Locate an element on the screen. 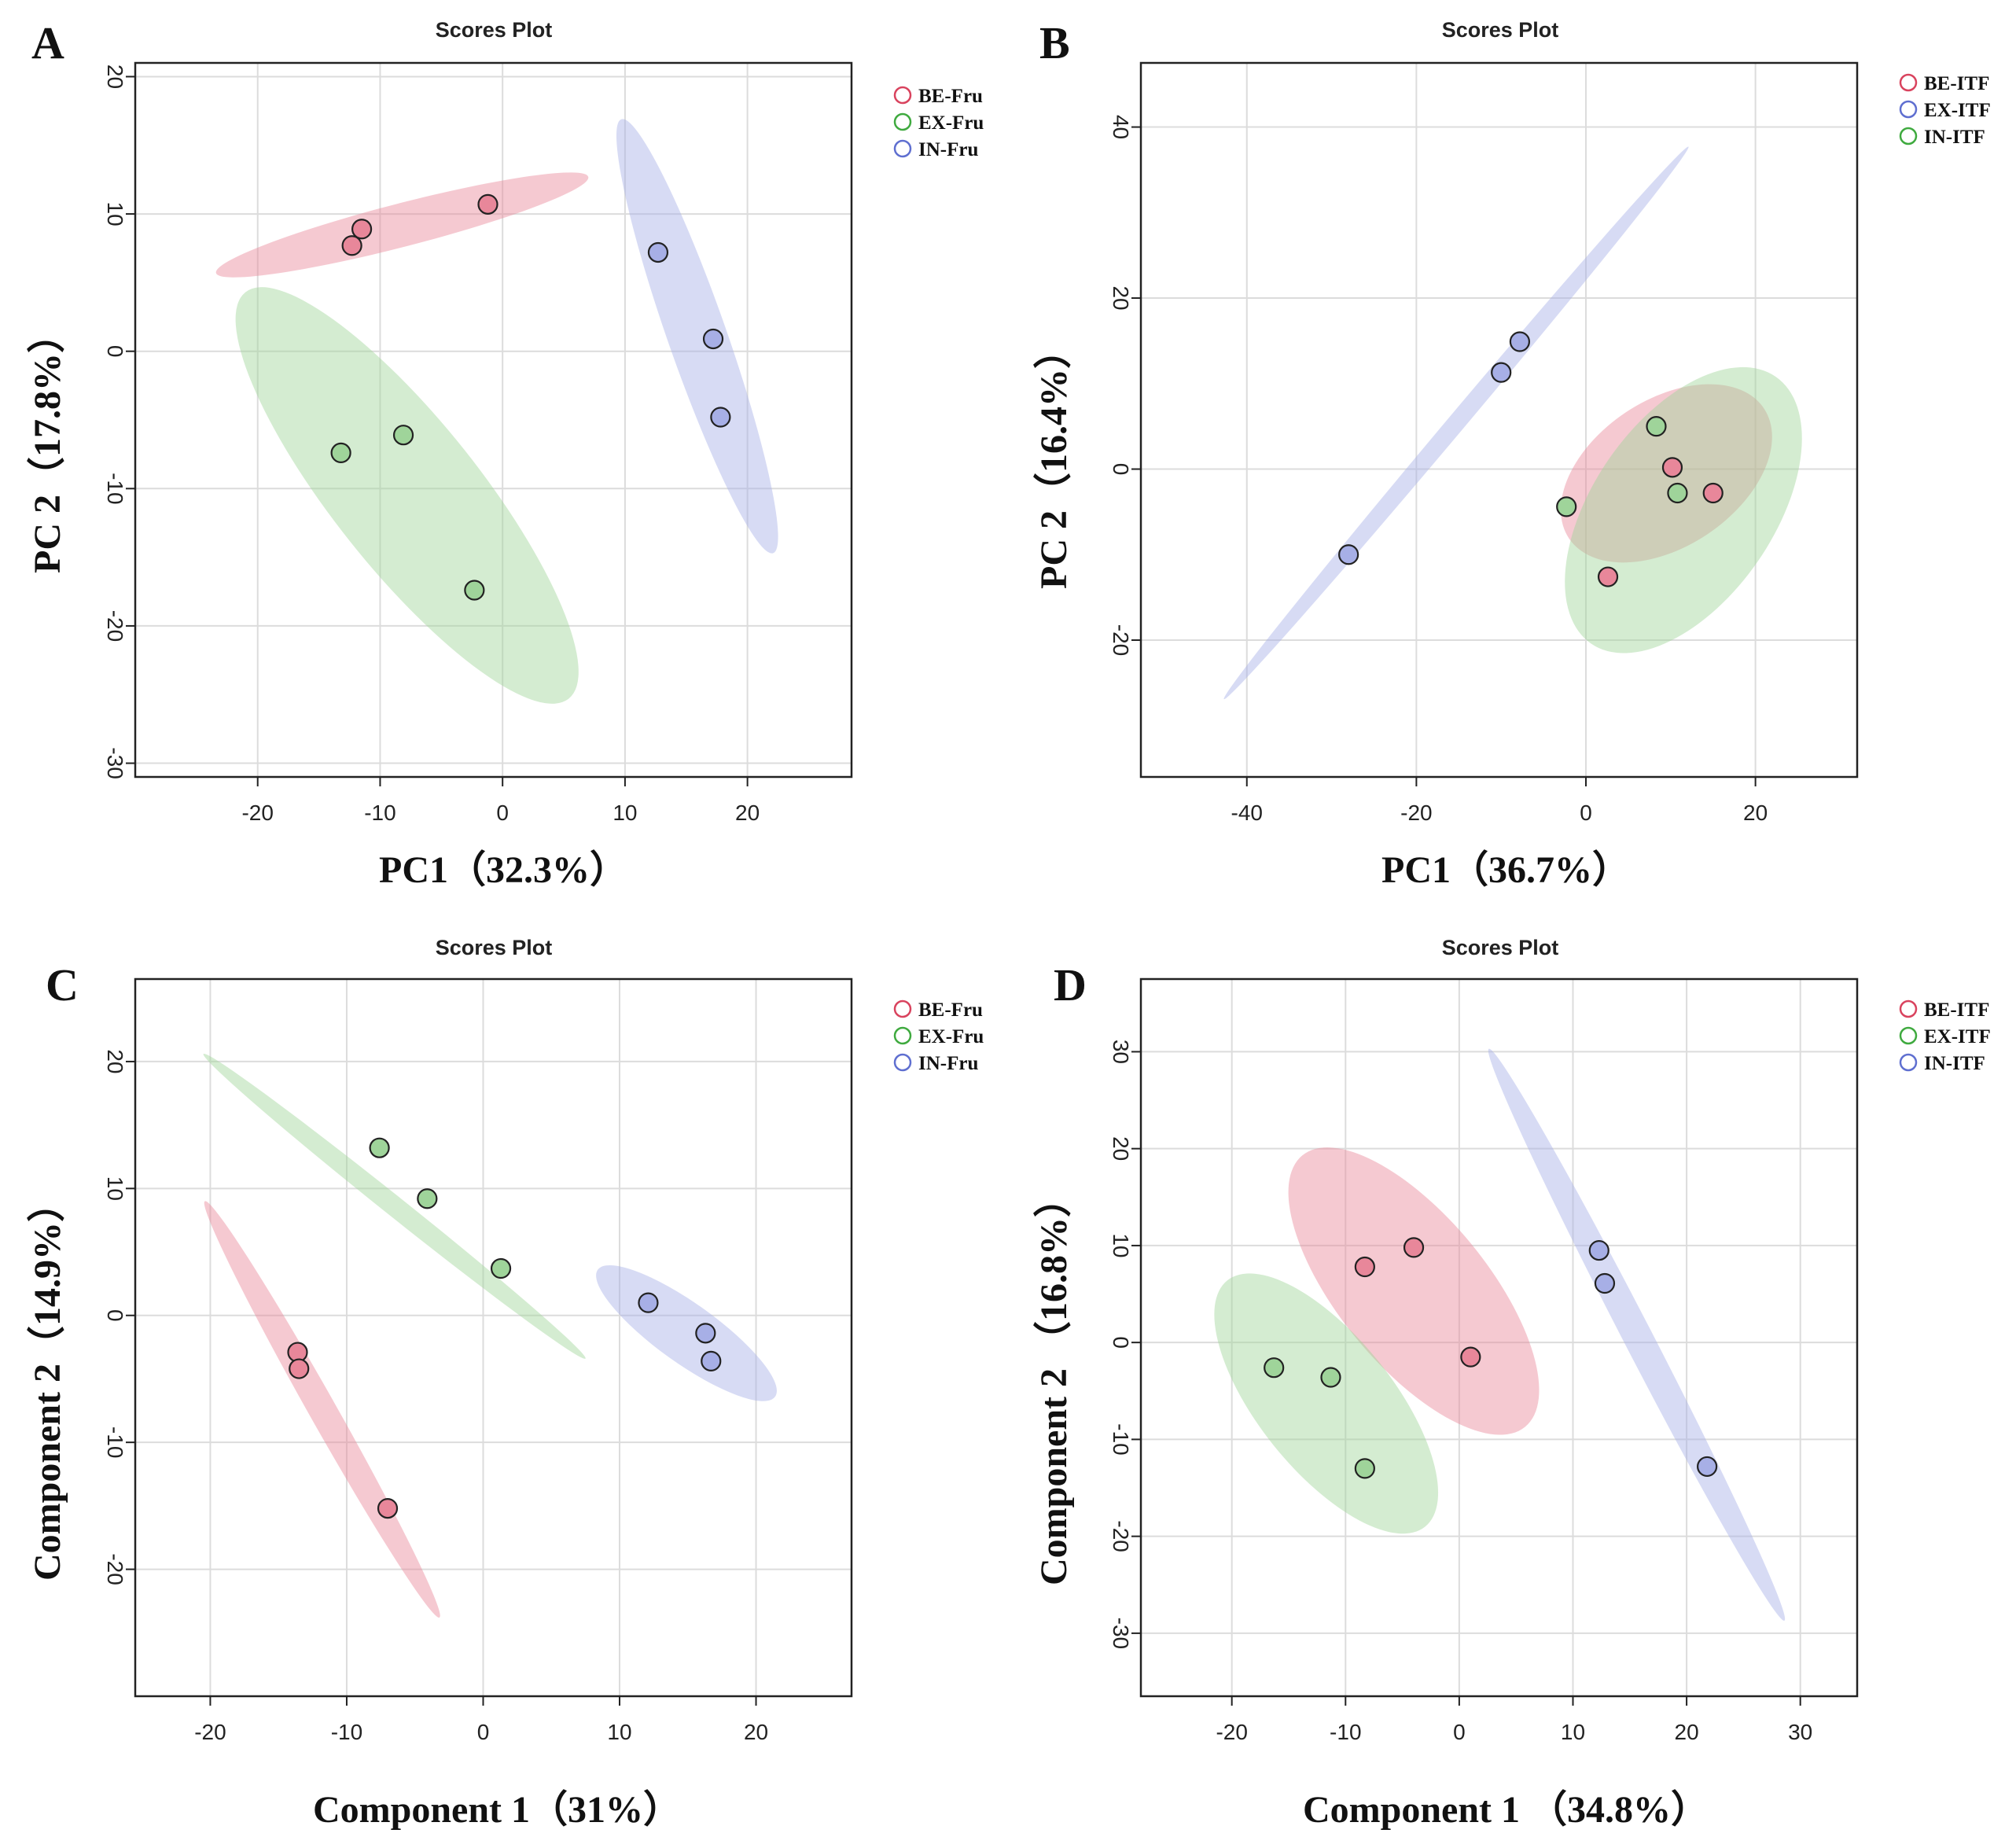 The width and height of the screenshot is (2016, 1848). y-tick-label: 30 is located at coordinates (1121, 1052).